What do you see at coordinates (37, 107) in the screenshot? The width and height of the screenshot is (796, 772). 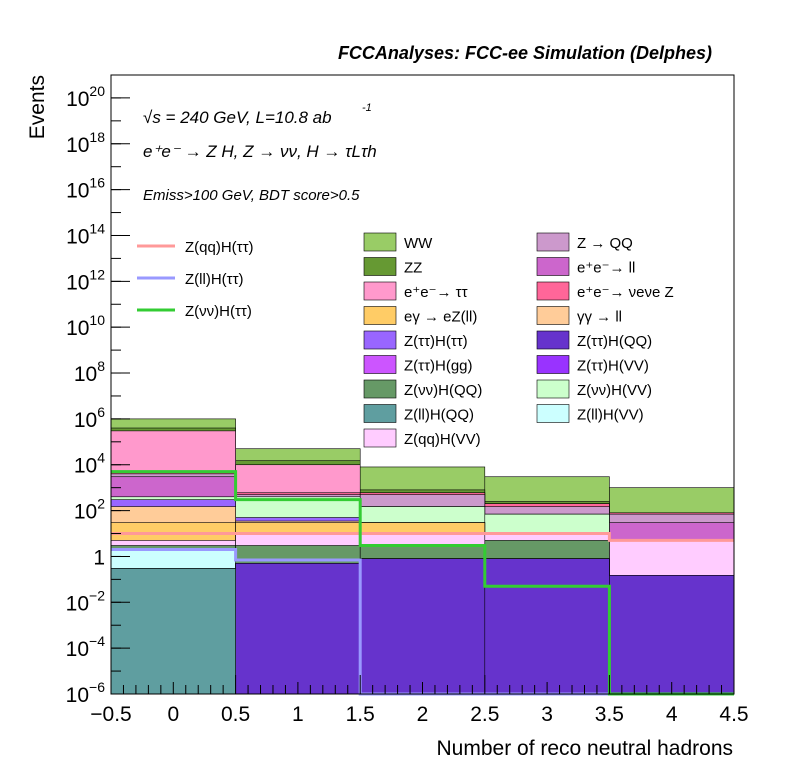 I see `y-axis-label: Events` at bounding box center [37, 107].